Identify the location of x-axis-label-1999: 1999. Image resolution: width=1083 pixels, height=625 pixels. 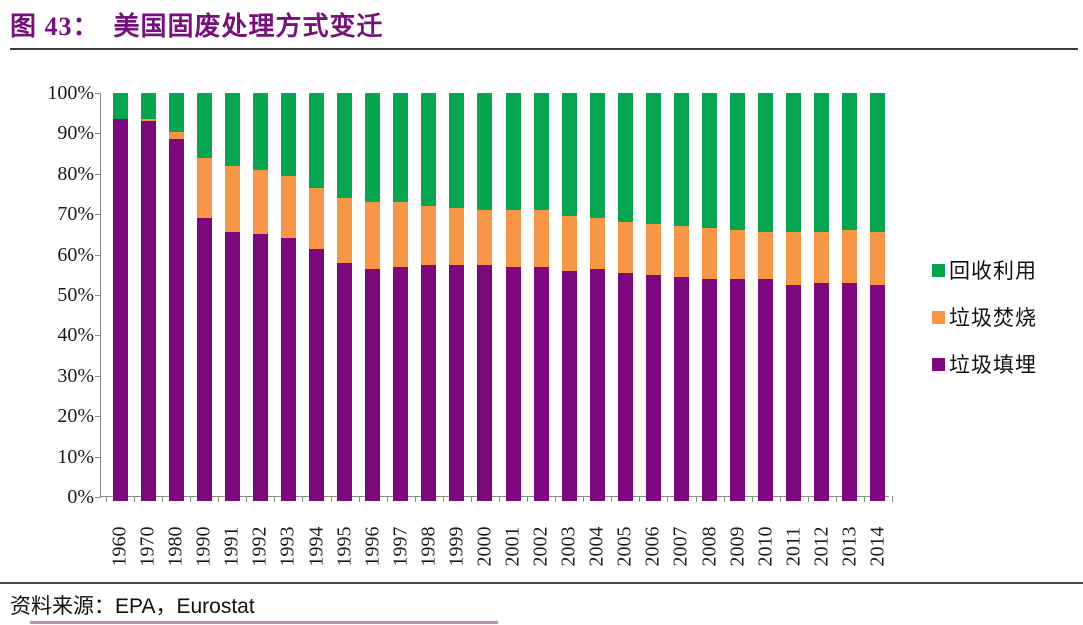
(456, 546).